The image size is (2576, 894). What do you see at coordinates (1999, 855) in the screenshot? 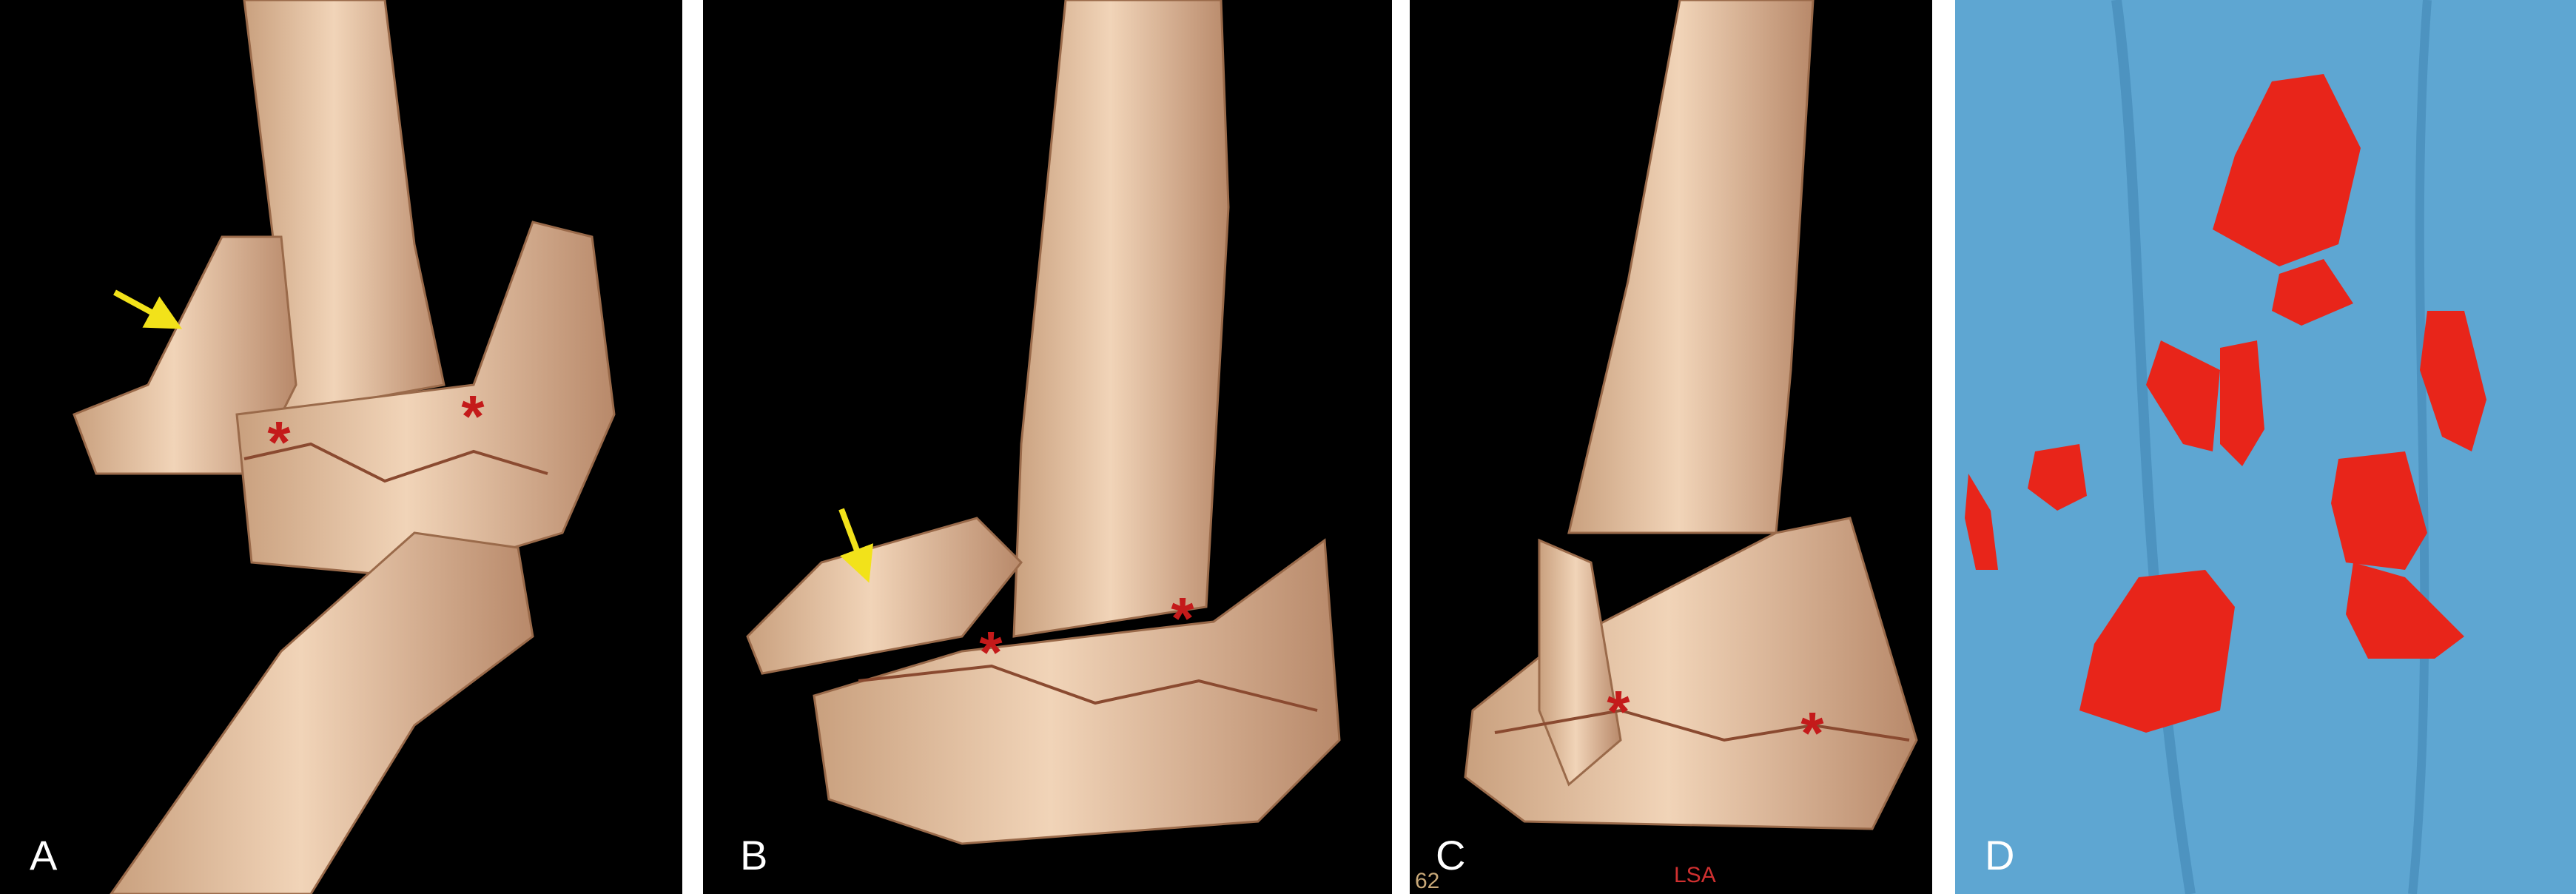
I see `panel-label: D` at bounding box center [1999, 855].